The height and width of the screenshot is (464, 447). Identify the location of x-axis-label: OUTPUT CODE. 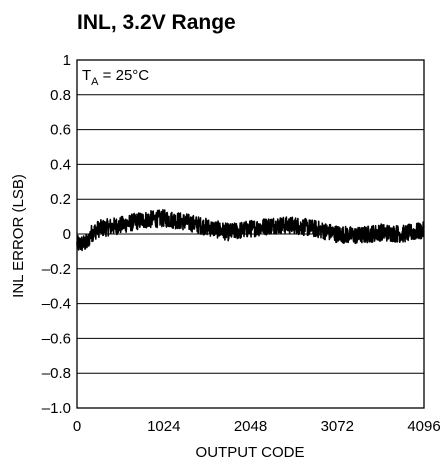
(250, 452).